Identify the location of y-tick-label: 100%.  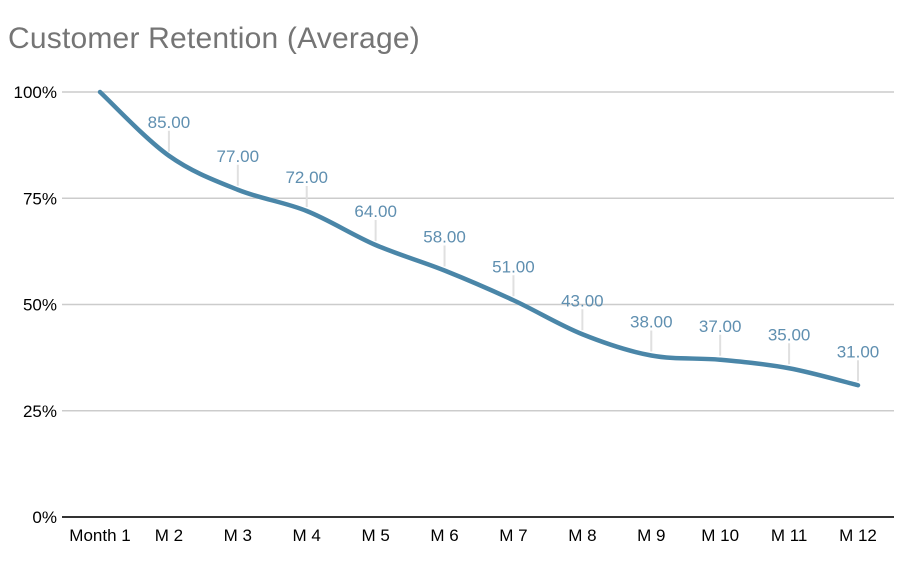
(35, 92).